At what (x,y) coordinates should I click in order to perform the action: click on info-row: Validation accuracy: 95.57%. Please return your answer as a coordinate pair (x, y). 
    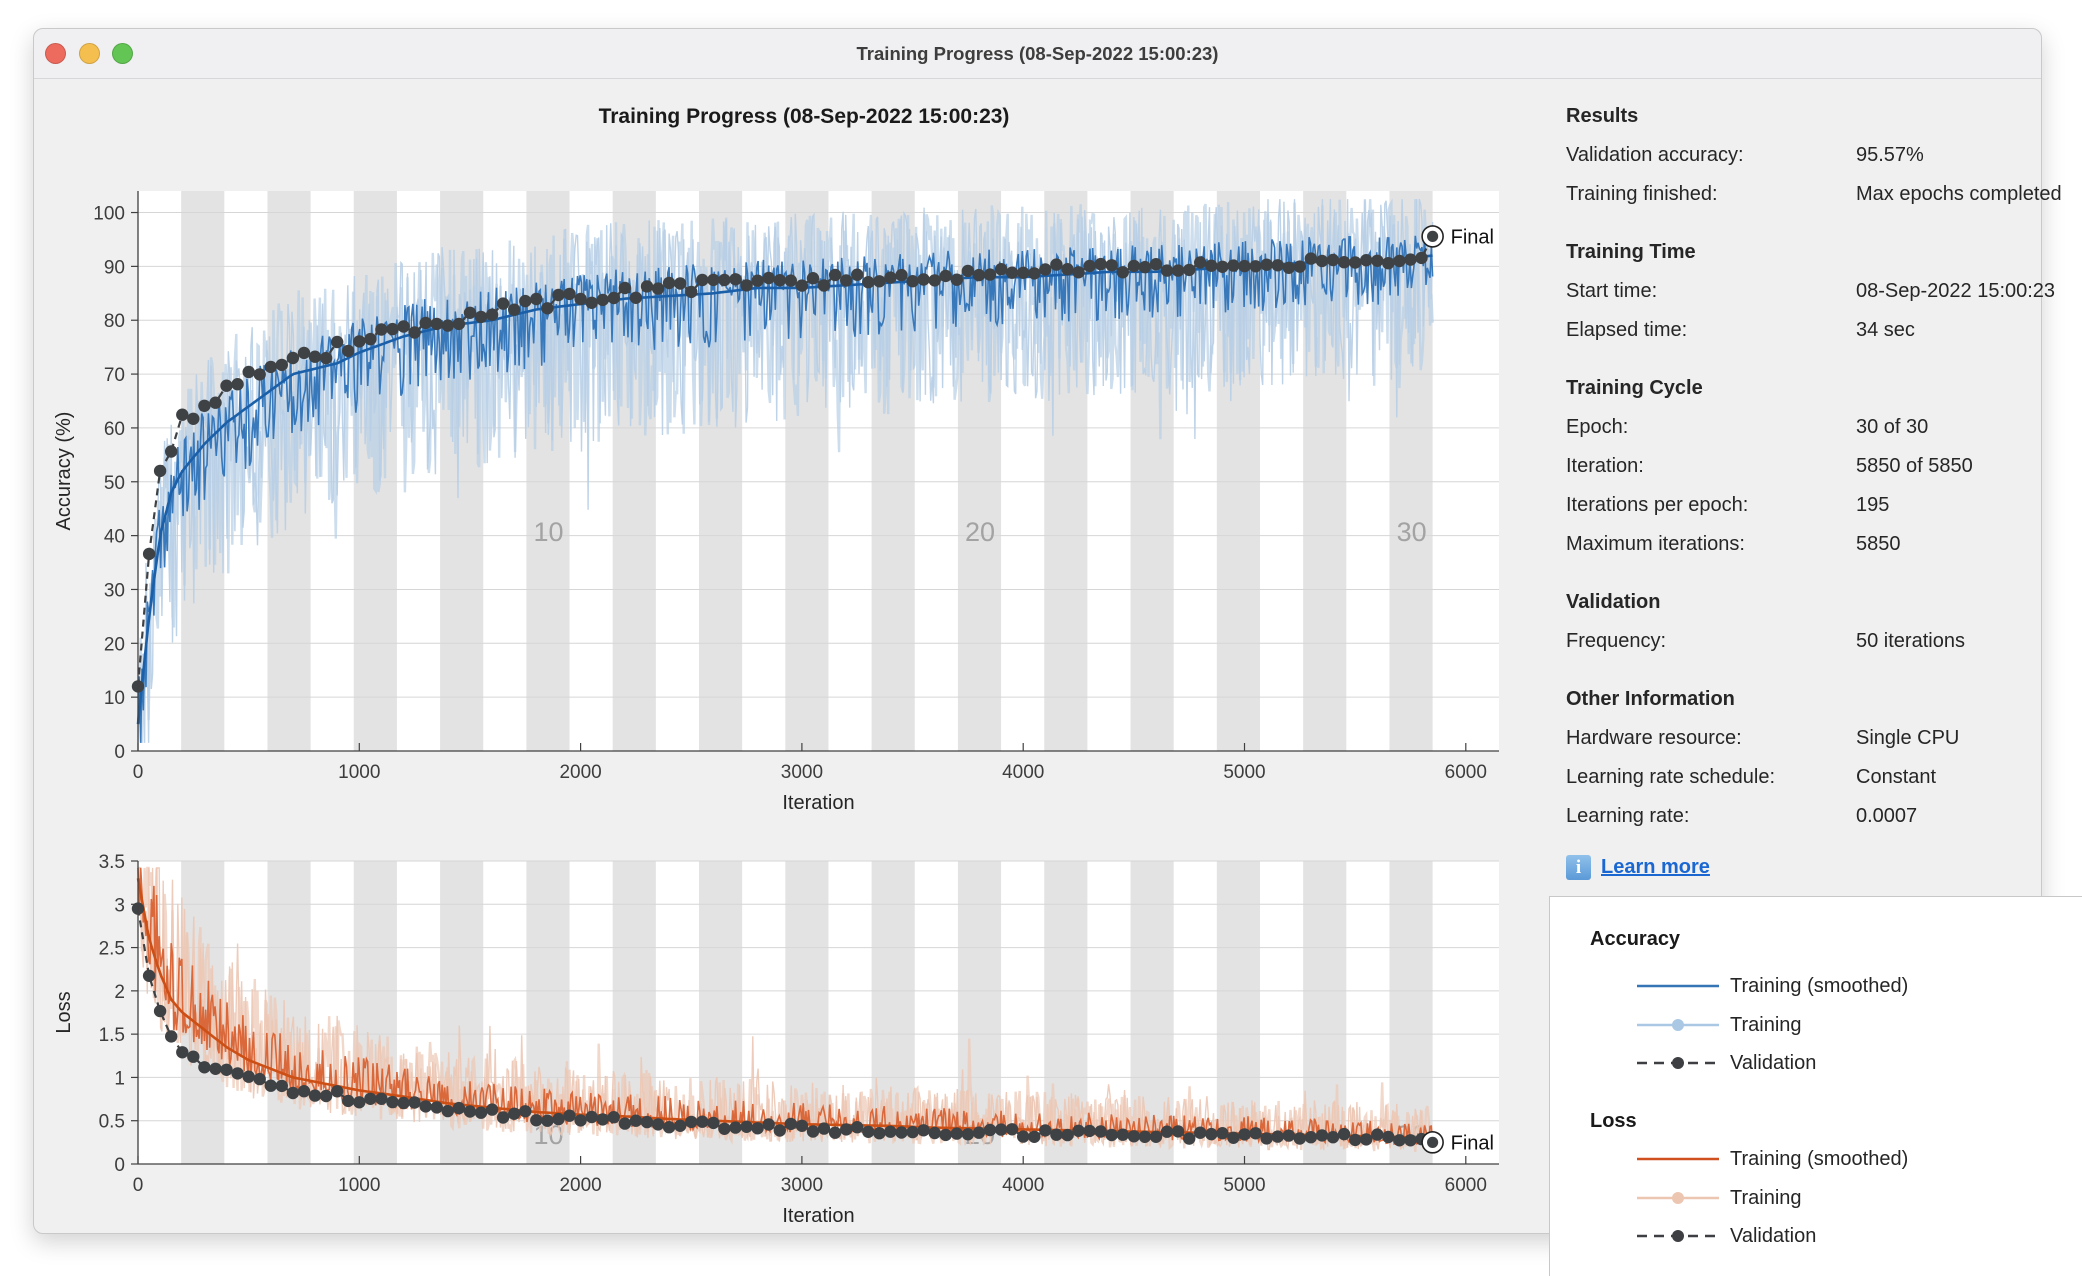
    Looking at the image, I should click on (1818, 155).